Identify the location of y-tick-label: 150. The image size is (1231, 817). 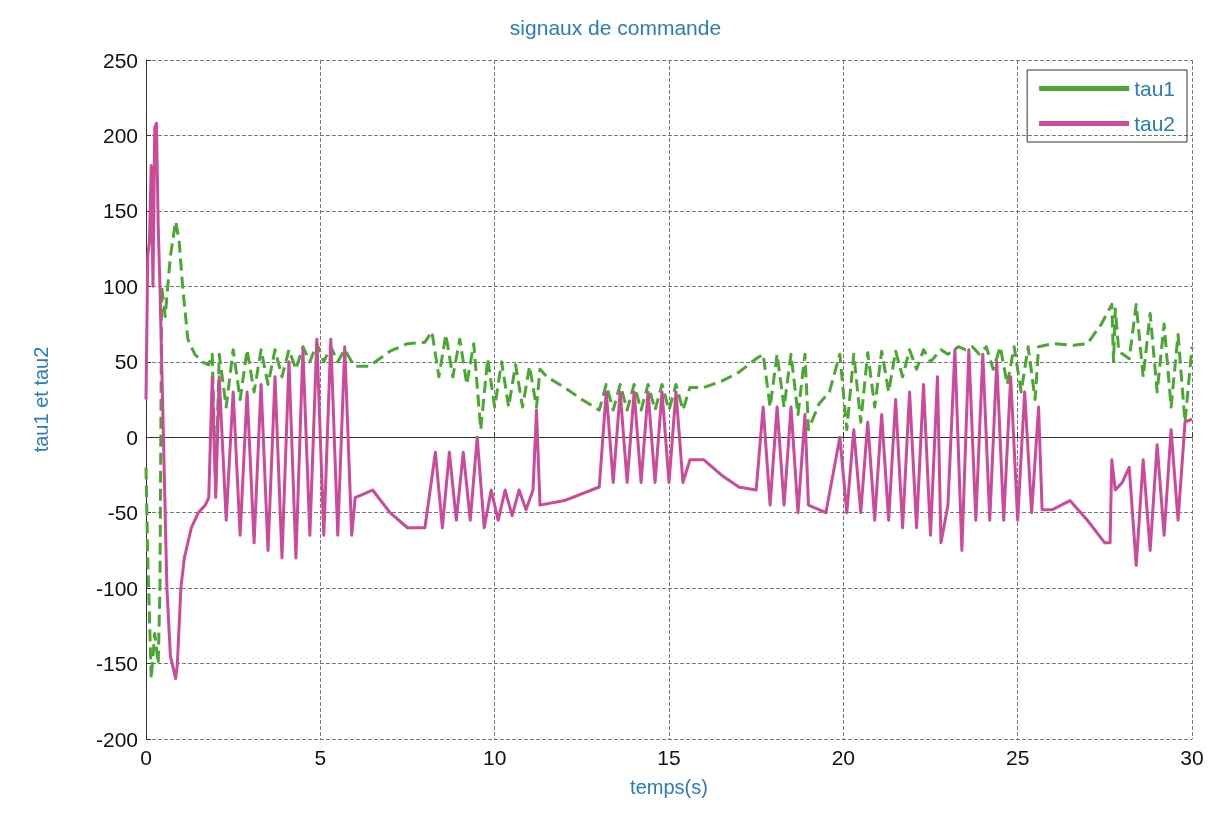
(120, 211).